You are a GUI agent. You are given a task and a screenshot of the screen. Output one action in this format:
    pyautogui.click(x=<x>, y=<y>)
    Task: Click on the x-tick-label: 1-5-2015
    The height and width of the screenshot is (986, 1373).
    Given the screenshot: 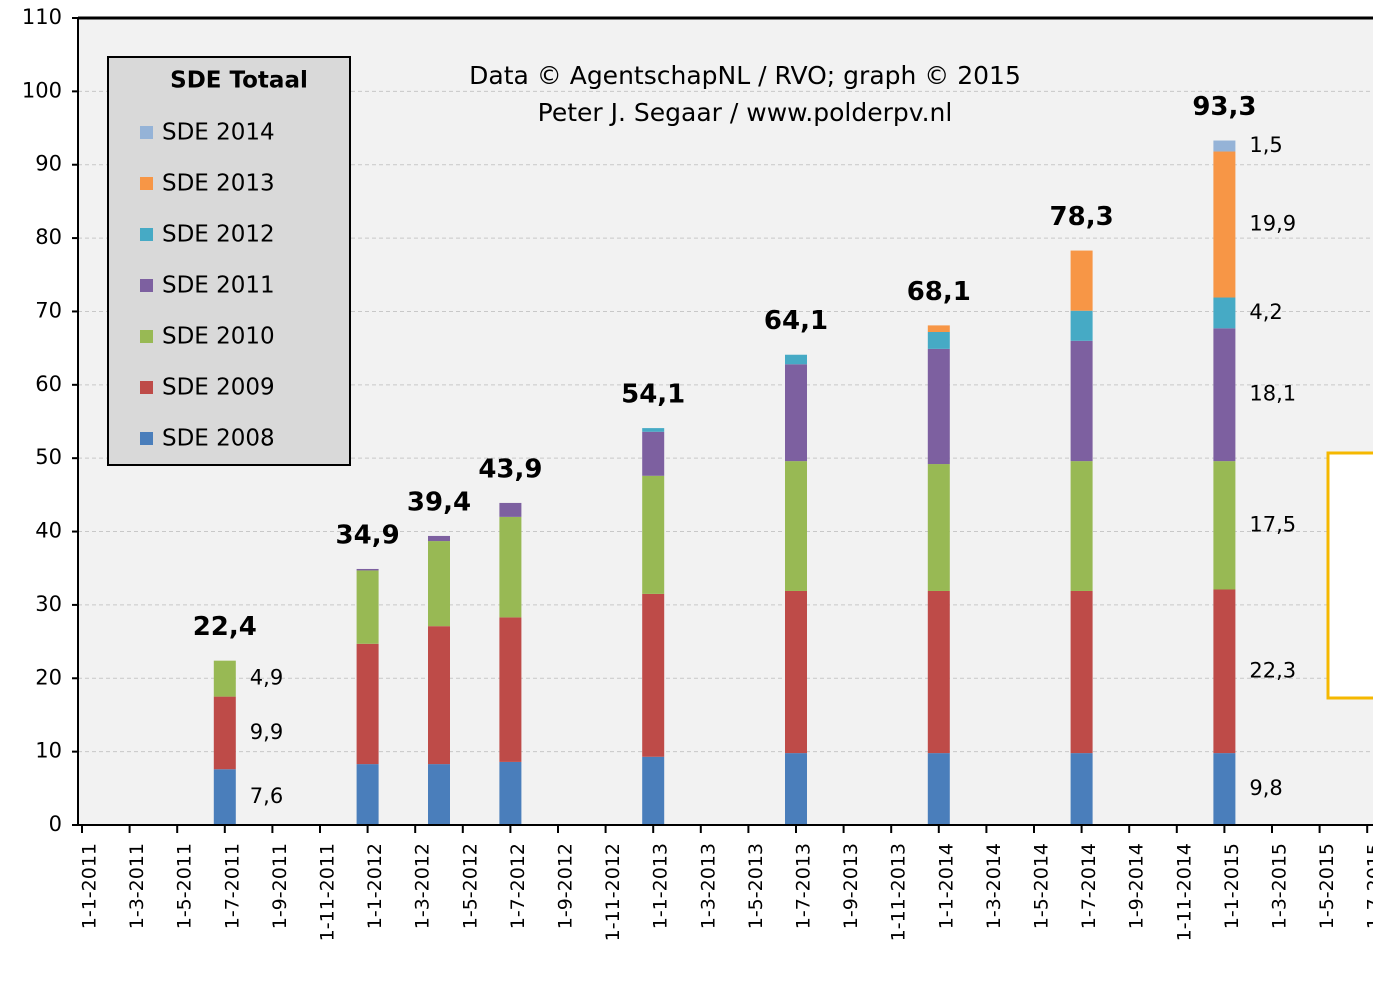 What is the action you would take?
    pyautogui.click(x=1327, y=886)
    